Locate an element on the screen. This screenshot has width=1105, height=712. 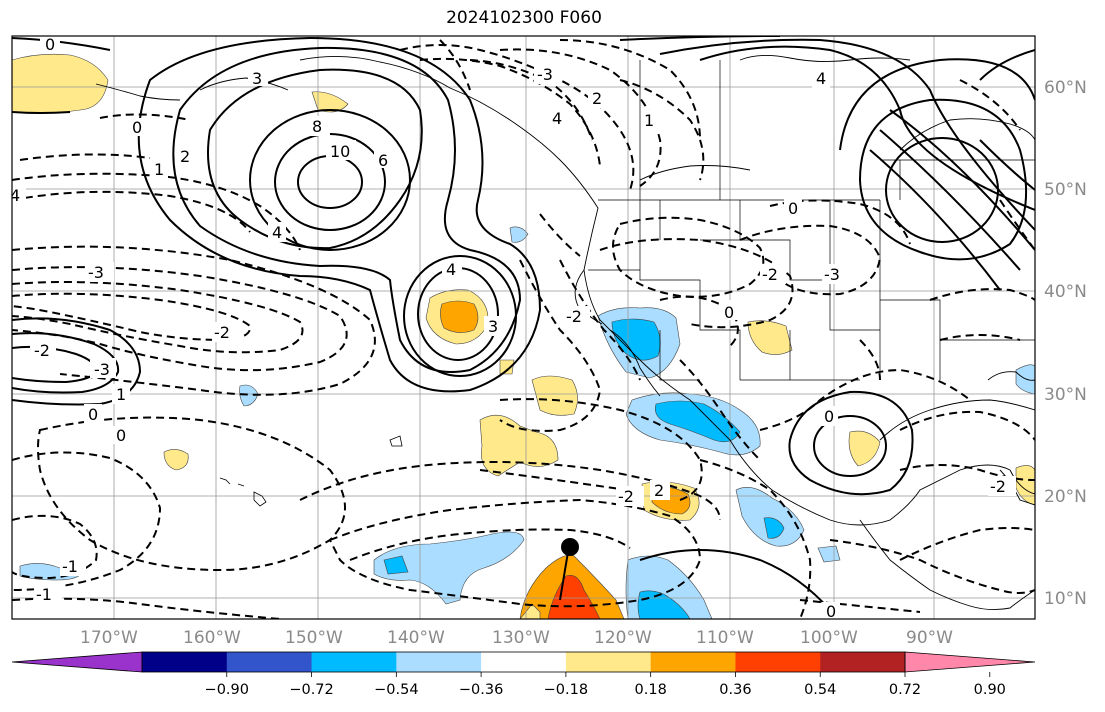
latitude-labels: 60°N 50°N 40°N 30°N 20°N 10°N is located at coordinates (1065, 343).